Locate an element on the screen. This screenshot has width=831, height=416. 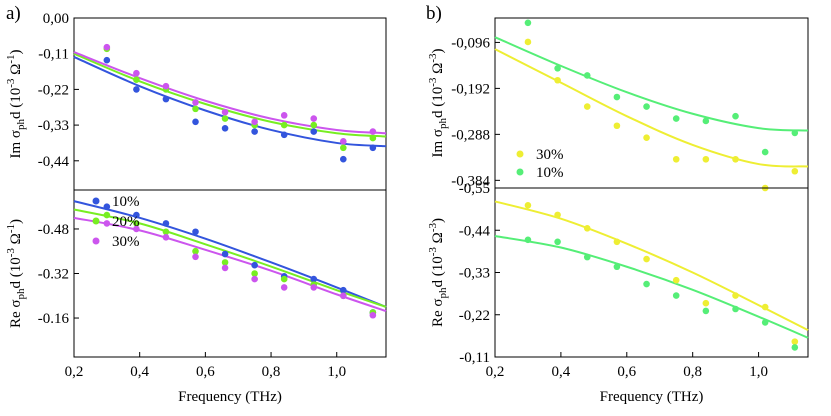
x-tick-label: 0,8 is located at coordinates (692, 372).